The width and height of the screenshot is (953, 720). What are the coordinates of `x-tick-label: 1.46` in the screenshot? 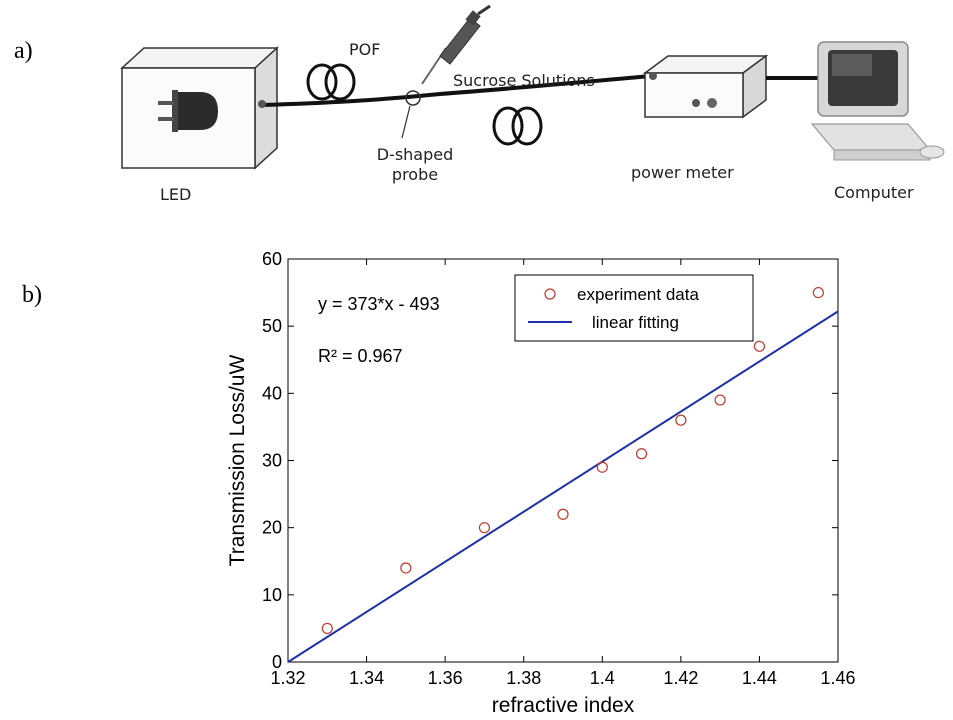 It's located at (837, 678).